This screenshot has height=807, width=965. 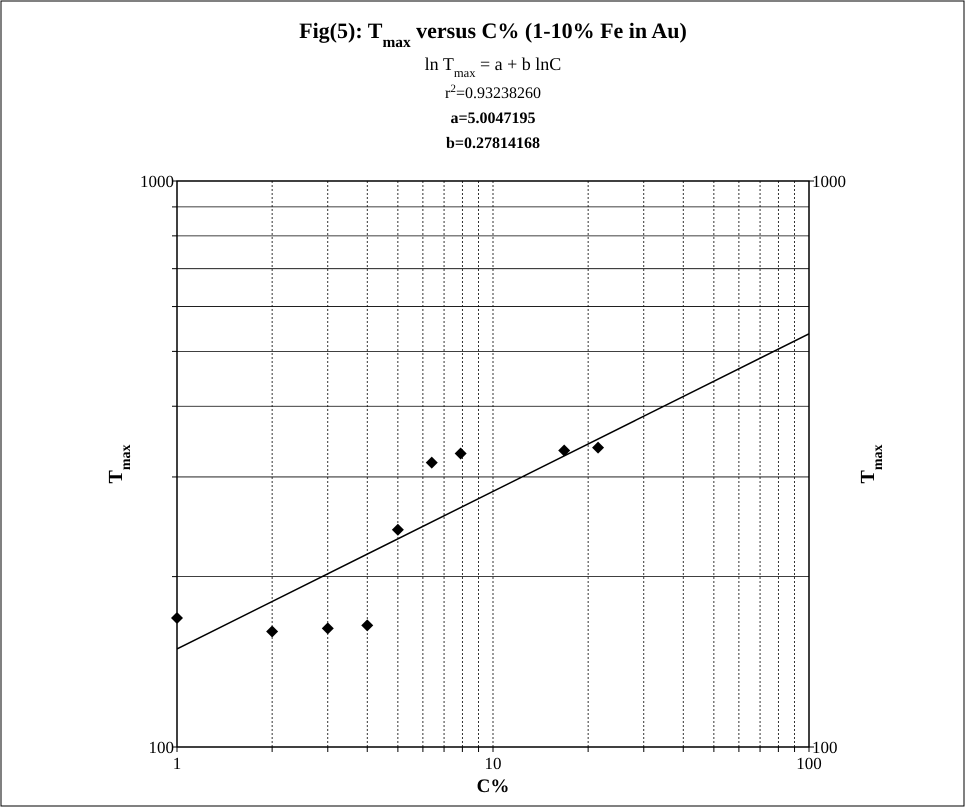 I want to click on text: b=0.27814168, so click(x=493, y=143).